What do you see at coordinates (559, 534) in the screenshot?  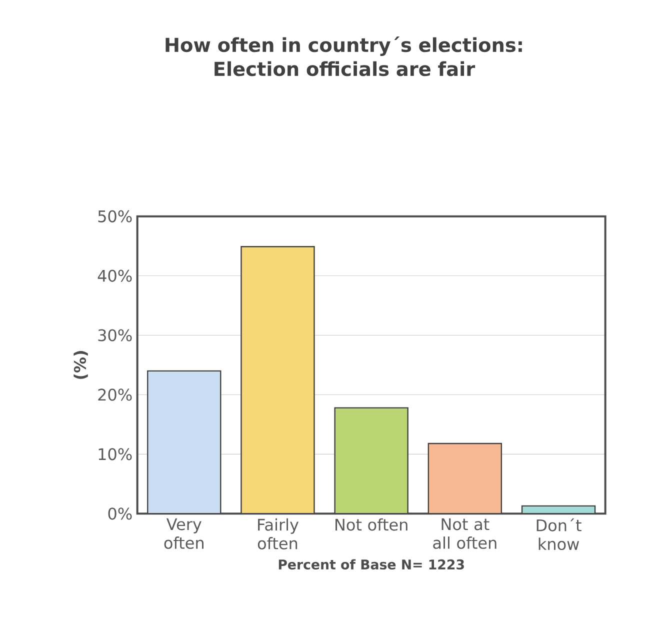 I see `x-tick-label: Don´t know` at bounding box center [559, 534].